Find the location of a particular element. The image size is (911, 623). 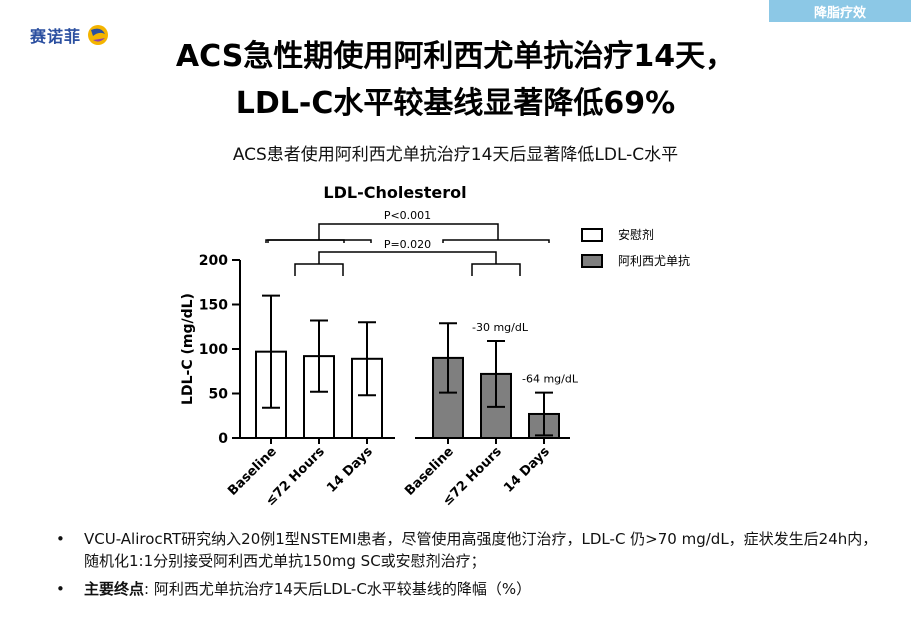

bullet-item: • 主要终点: 阿利西尤单抗治疗14天后LDL-C水平较基线的降幅（%） is located at coordinates (471, 589).